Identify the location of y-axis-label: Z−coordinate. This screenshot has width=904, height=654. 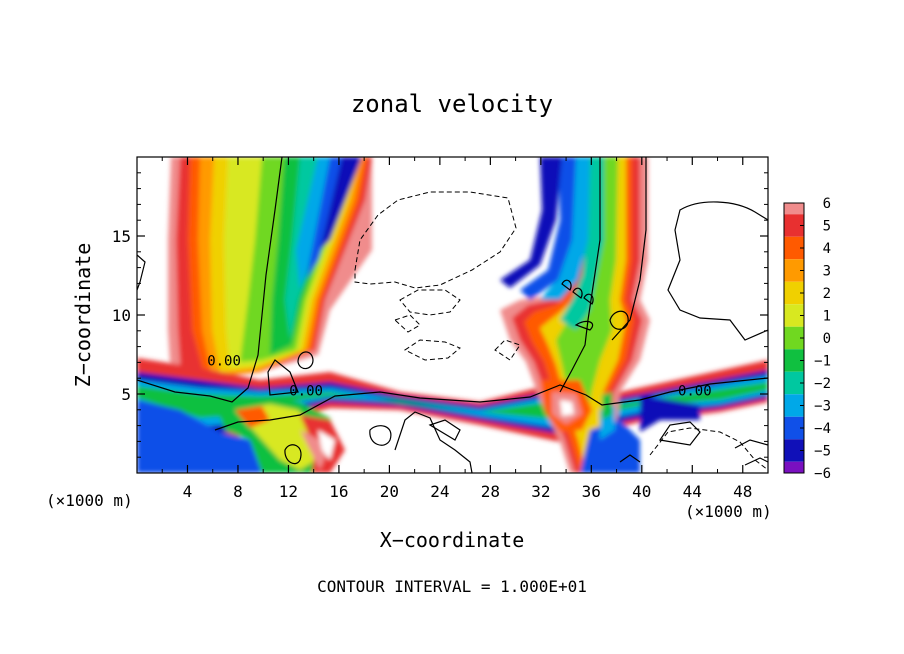
(83, 315).